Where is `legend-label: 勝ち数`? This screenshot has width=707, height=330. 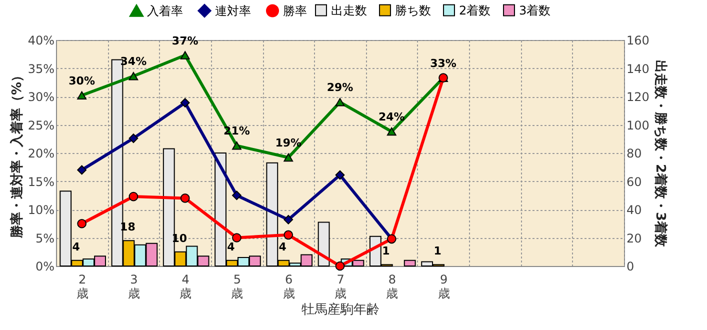
legend-label: 勝ち数 is located at coordinates (413, 10).